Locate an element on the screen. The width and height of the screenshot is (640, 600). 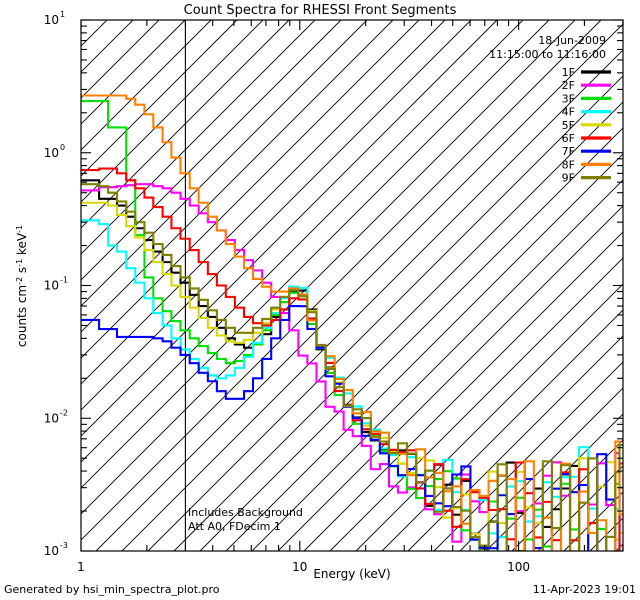
y-axis-label-text: counts cm-2 s-1 keV-1 is located at coordinates (22, 286).